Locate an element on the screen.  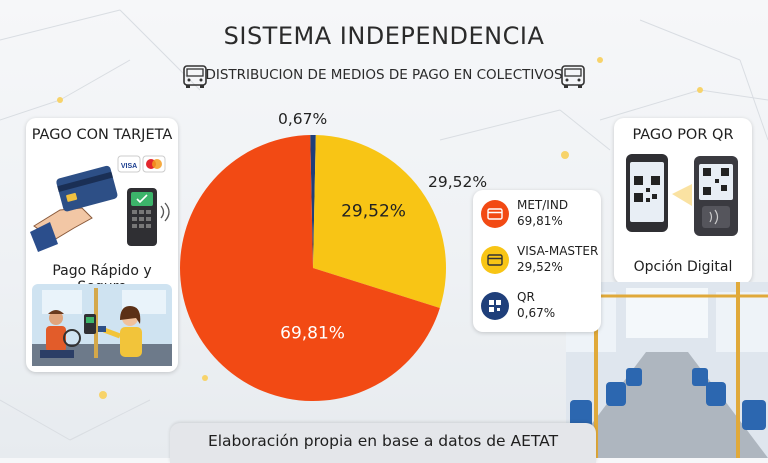
bus-passenger-illustration is located at coordinates (102, 325).